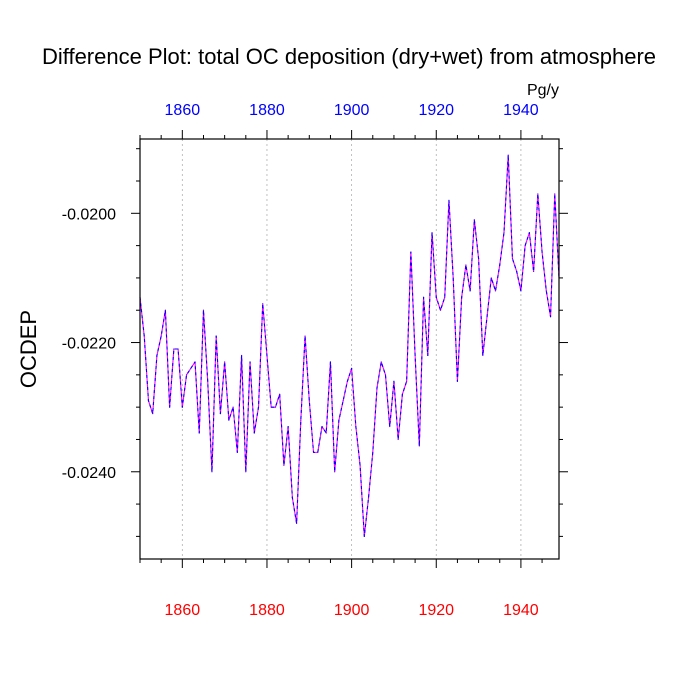 This screenshot has height=700, width=700. I want to click on y-tick-label-0: -0.0240, so click(89, 473).